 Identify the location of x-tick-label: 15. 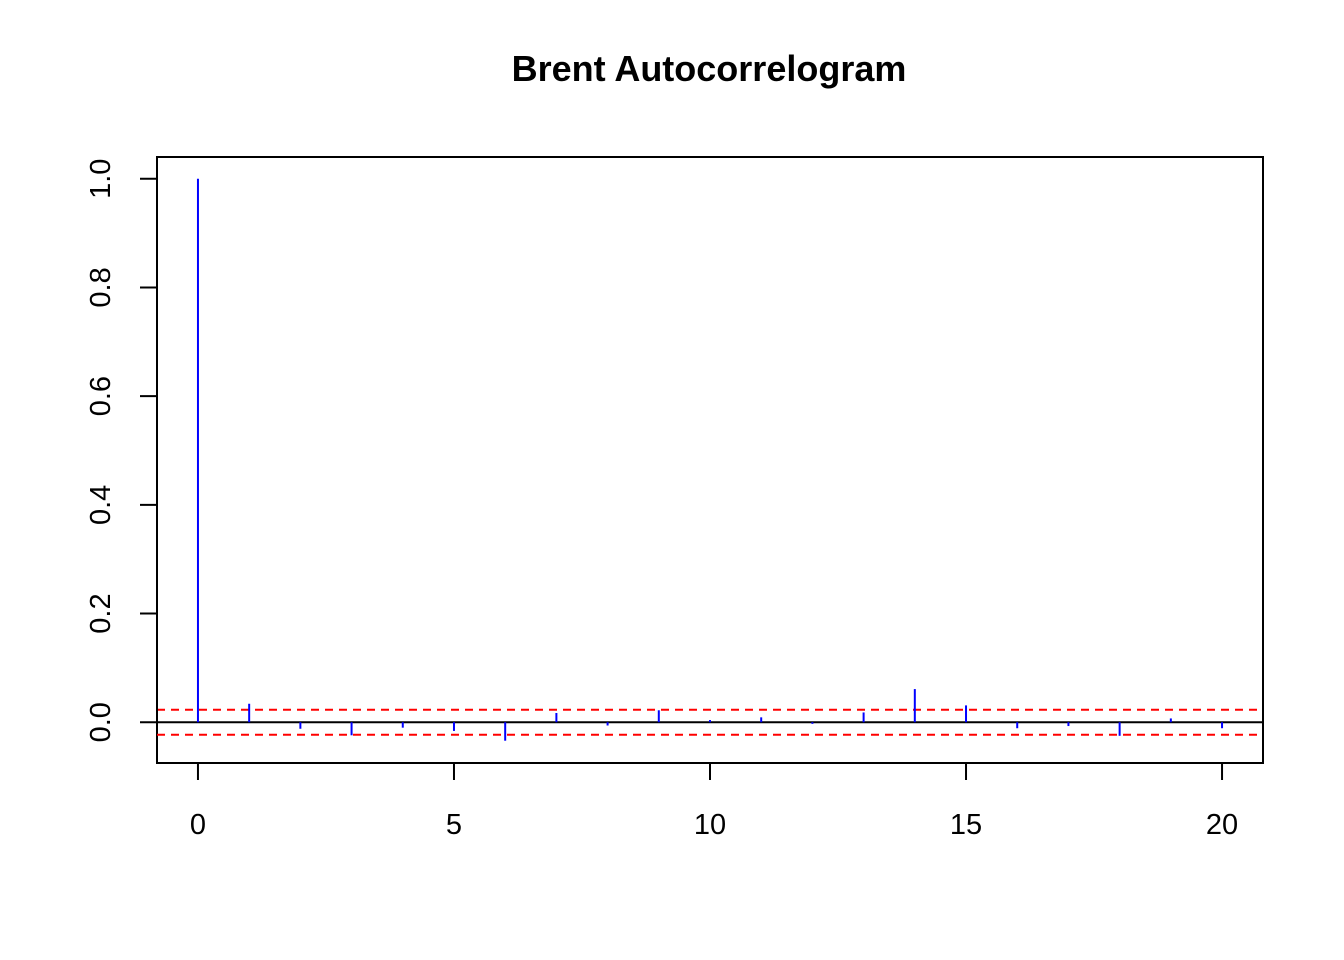
(966, 825).